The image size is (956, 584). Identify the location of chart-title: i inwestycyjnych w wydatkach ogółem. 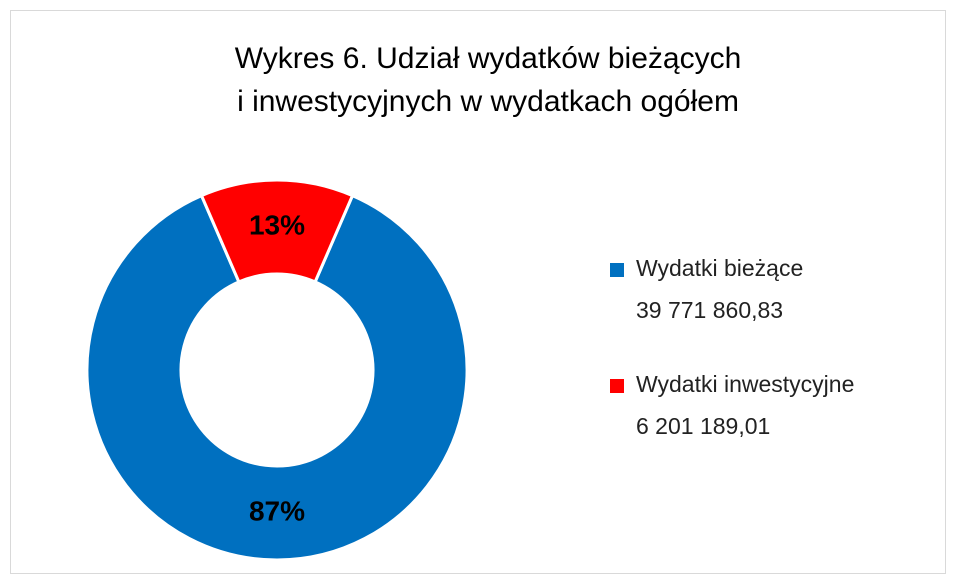
(488, 101).